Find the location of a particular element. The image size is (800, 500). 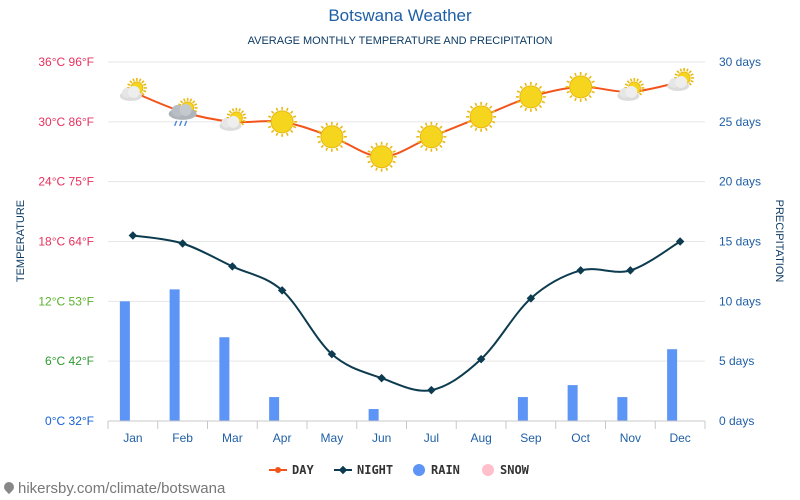

source-link: hikersby.com/climate/botswana is located at coordinates (113, 488).